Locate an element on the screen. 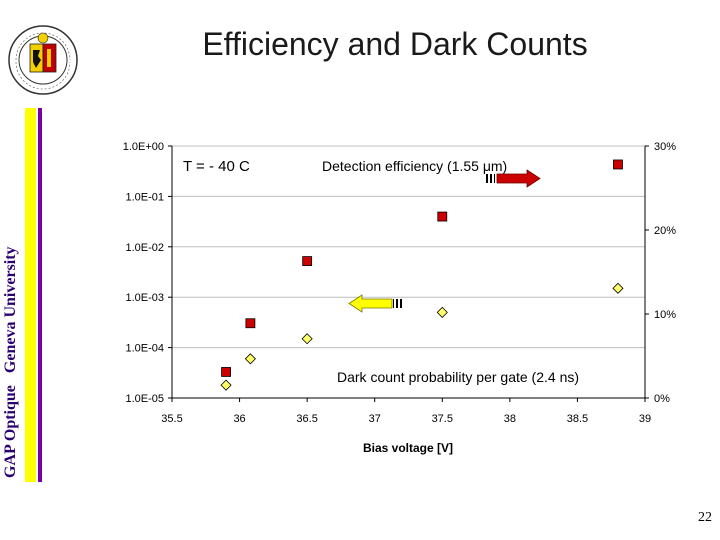  university-seal-icon is located at coordinates (43, 62).